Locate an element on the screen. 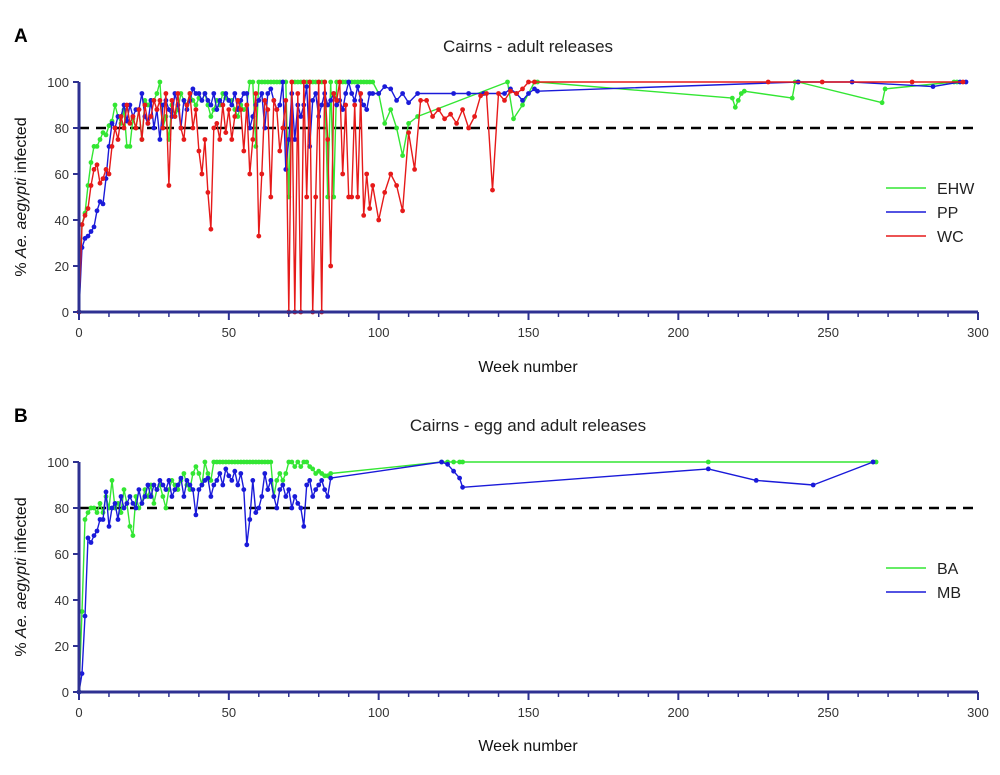  panel-a-x-tick-label: 250 is located at coordinates (828, 332).